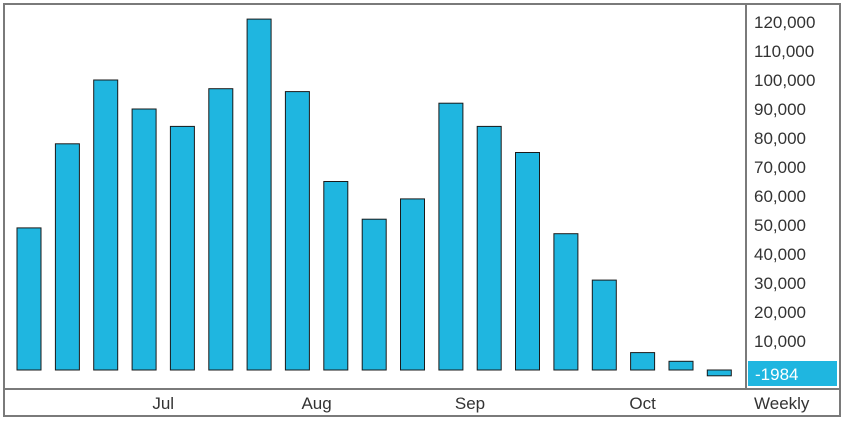  What do you see at coordinates (784, 22) in the screenshot?
I see `y-tick-label: 120,000` at bounding box center [784, 22].